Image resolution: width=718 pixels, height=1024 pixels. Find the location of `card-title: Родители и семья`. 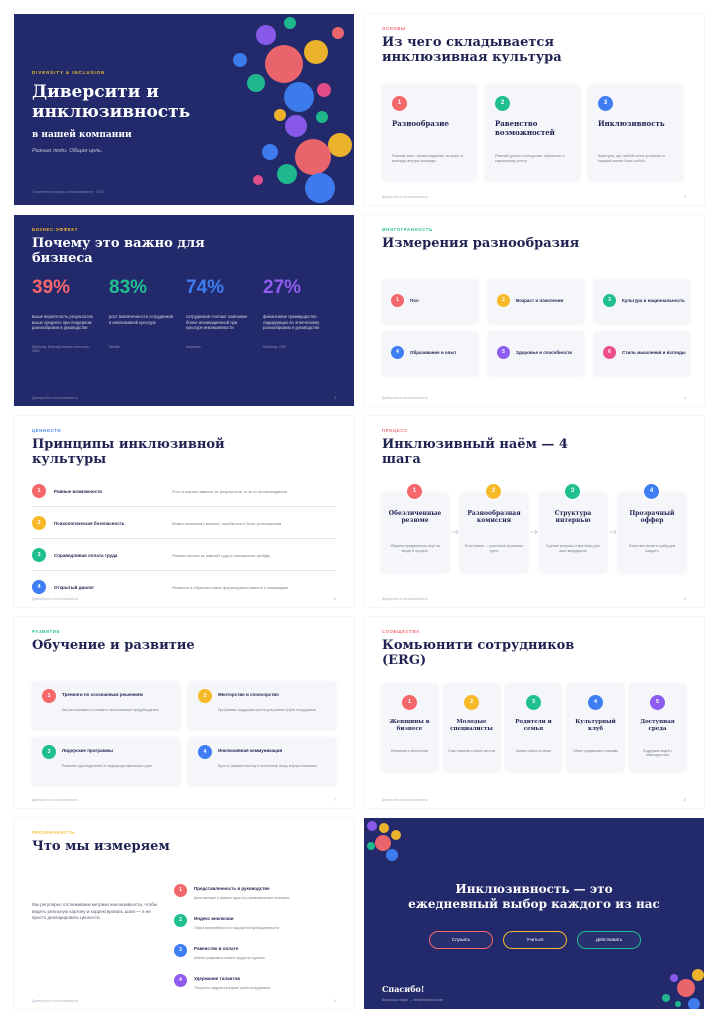

card-title: Родители и семья is located at coordinates (533, 725).